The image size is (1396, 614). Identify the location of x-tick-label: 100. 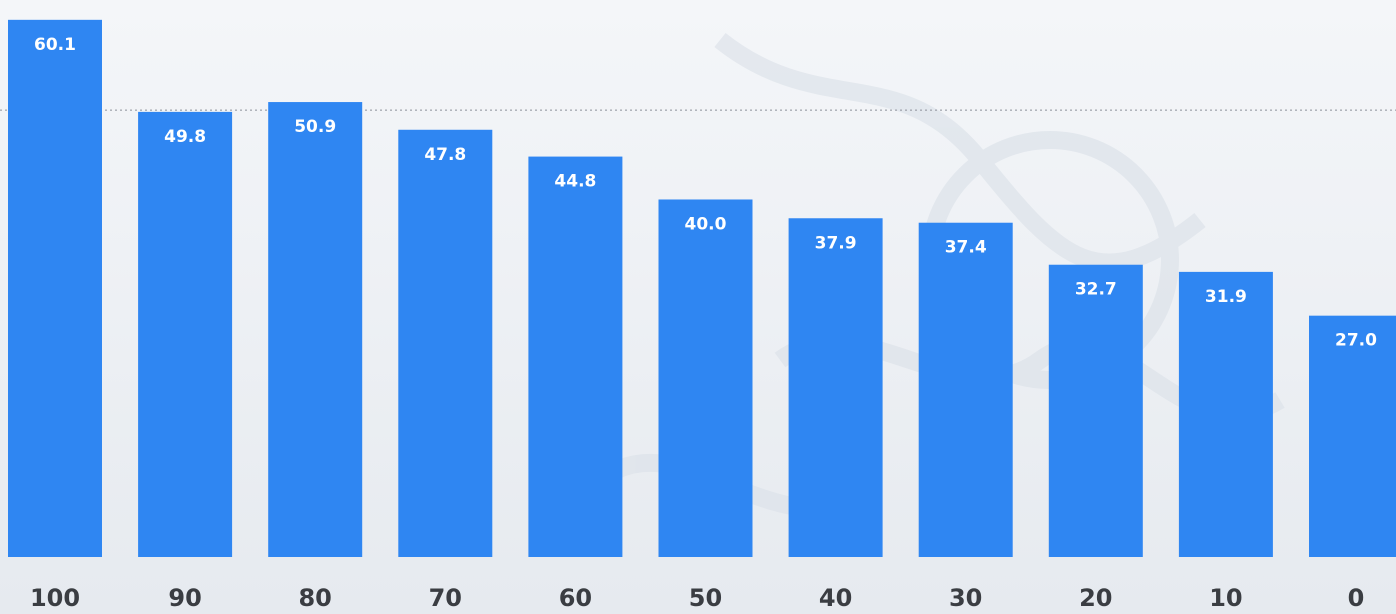
(55, 598).